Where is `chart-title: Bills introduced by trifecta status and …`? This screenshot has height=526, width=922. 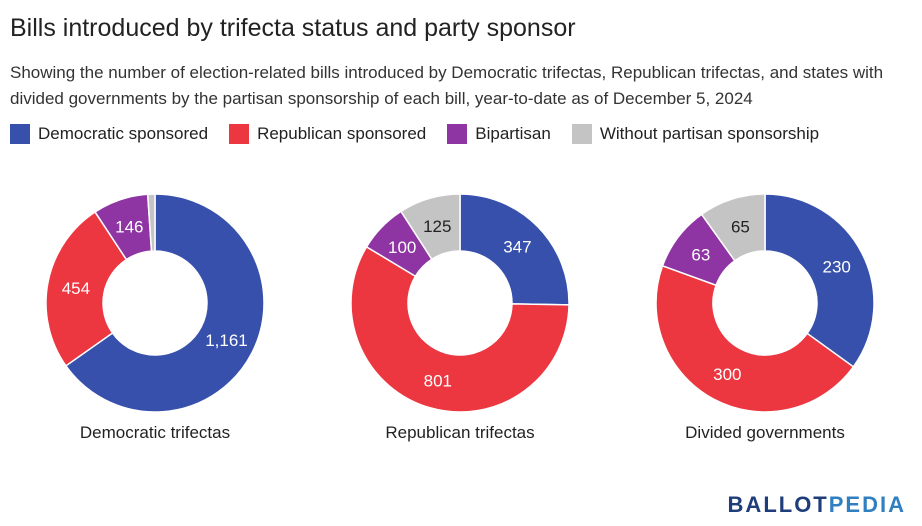 chart-title: Bills introduced by trifecta status and … is located at coordinates (293, 28).